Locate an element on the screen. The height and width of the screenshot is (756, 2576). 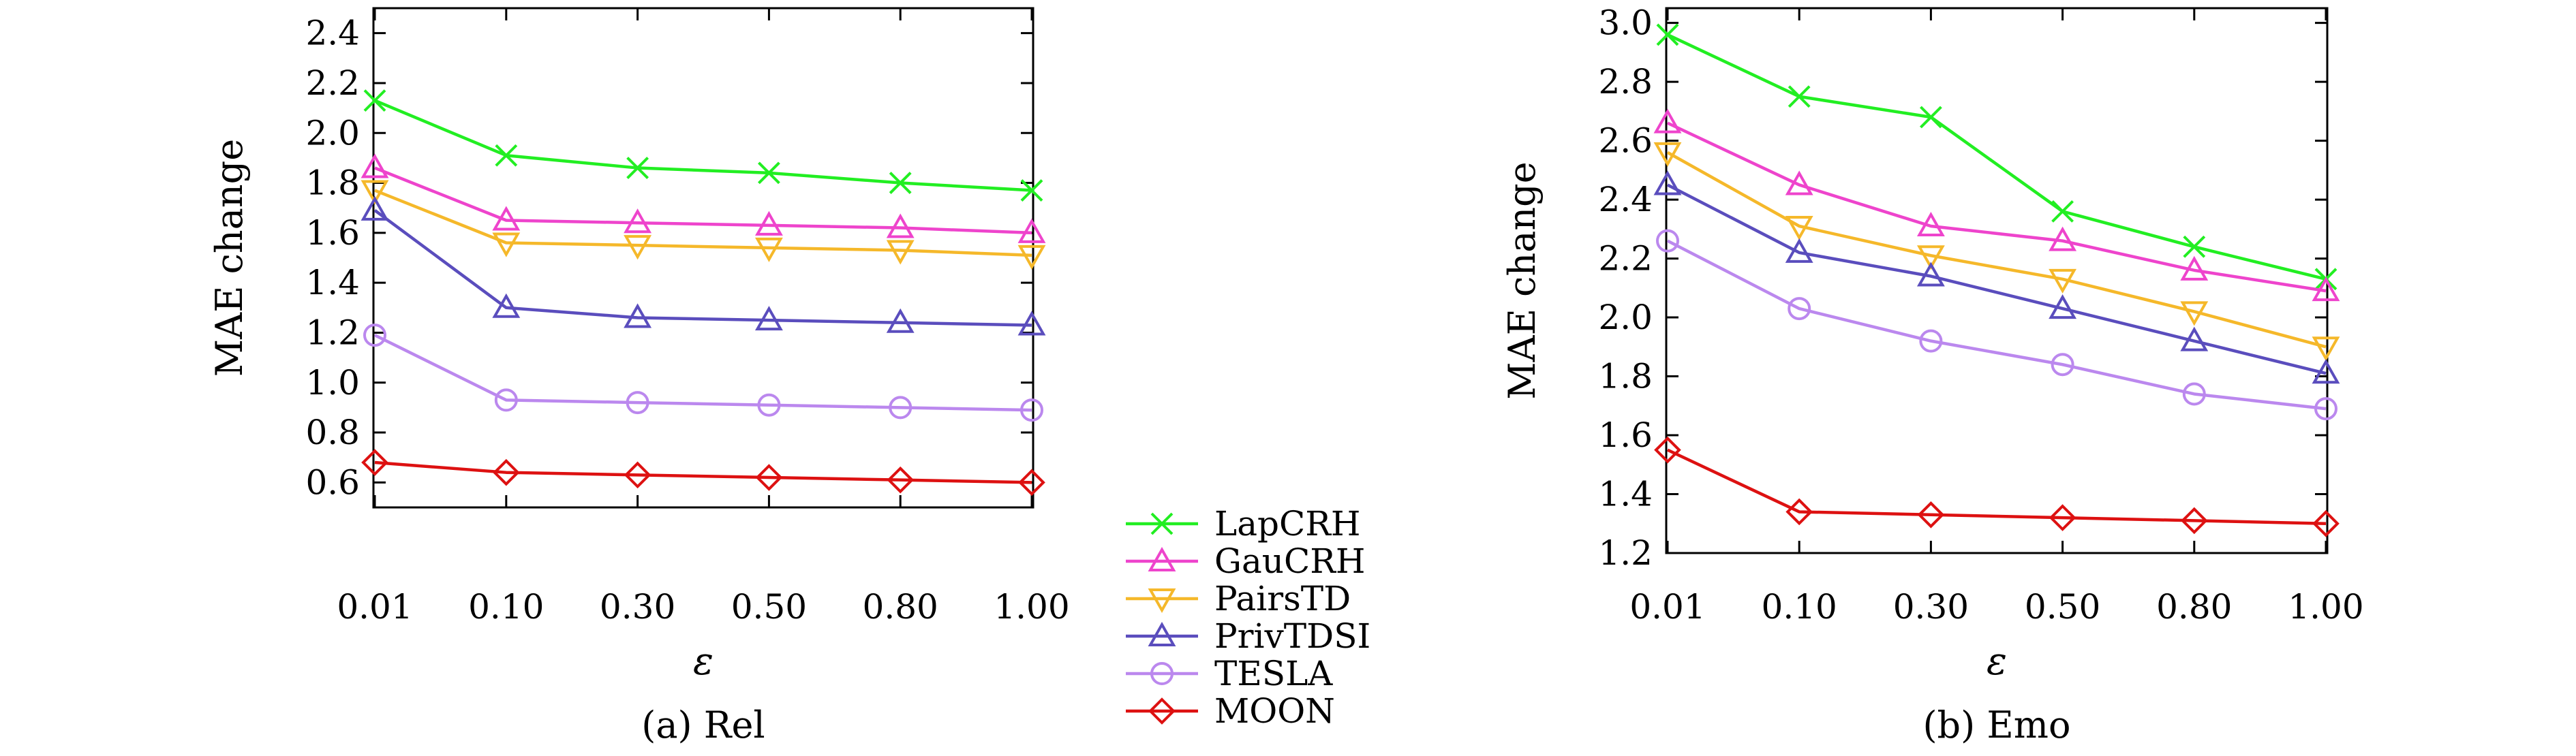
panel-caption: (a) Rel is located at coordinates (703, 725).